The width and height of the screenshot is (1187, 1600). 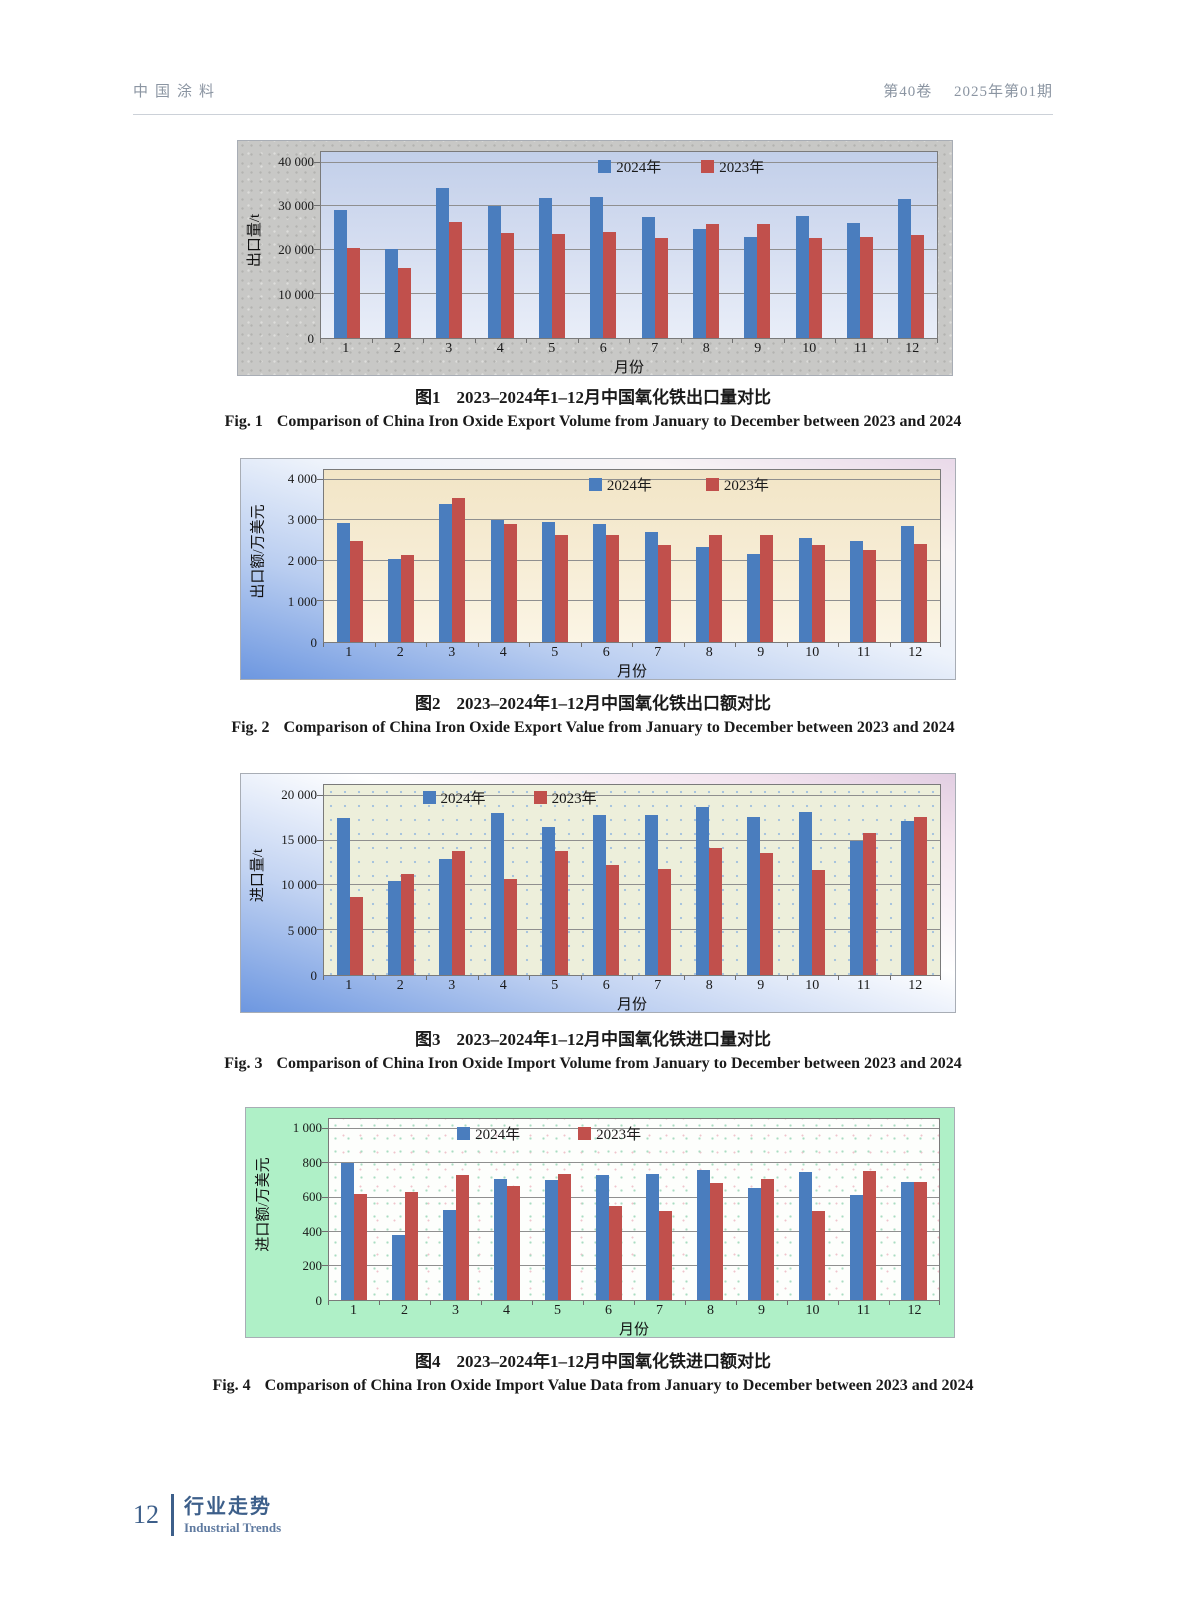 What do you see at coordinates (298, 883) in the screenshot?
I see `y-axis-ticks: 0 5 000 10 000 15 000 20 000` at bounding box center [298, 883].